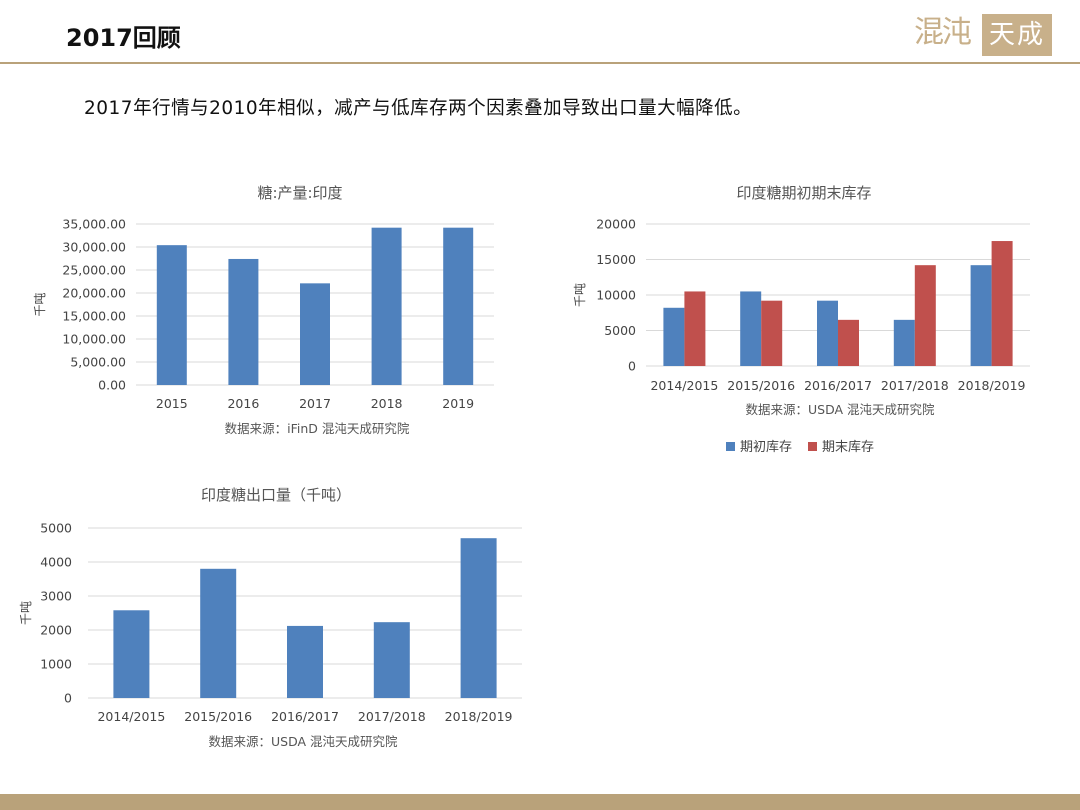 The height and width of the screenshot is (810, 1080). I want to click on chart-title: 印度糖期初期末库存, so click(803, 193).